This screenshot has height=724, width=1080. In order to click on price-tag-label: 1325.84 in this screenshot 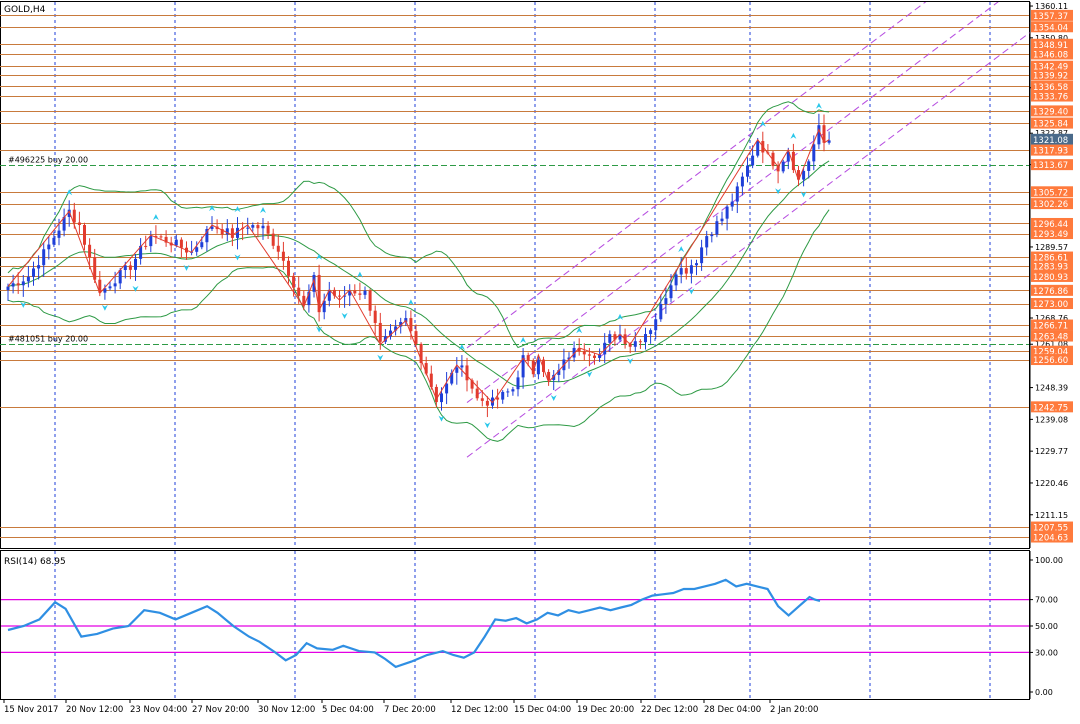, I will do `click(1050, 125)`.